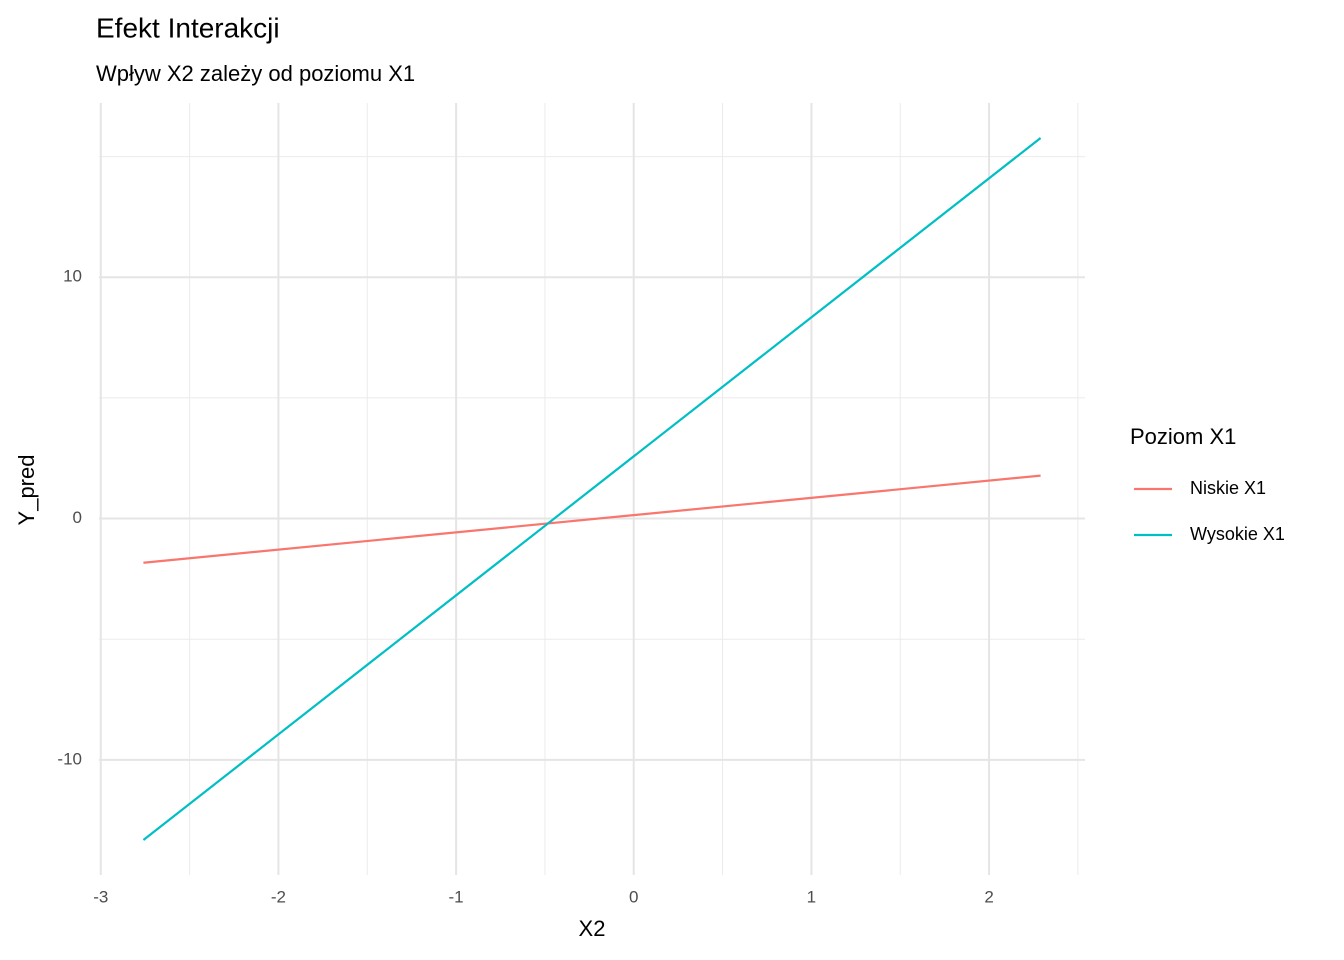  What do you see at coordinates (255, 73) in the screenshot?
I see `chart-subtitle: Wpływ X2 zależy od poziomu X1` at bounding box center [255, 73].